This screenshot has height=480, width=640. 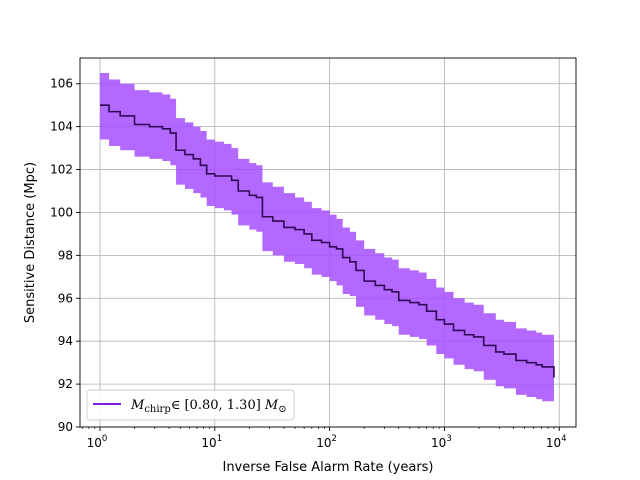 I want to click on x-tick-label: 10³, so click(x=441, y=442).